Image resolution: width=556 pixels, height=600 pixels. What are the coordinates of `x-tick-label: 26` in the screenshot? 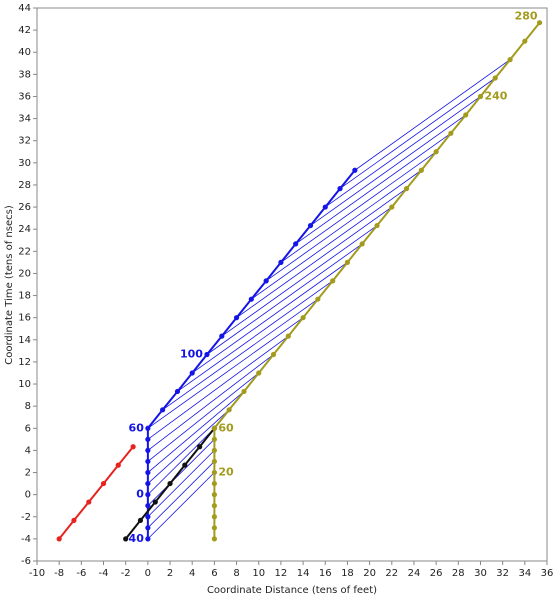 It's located at (436, 573).